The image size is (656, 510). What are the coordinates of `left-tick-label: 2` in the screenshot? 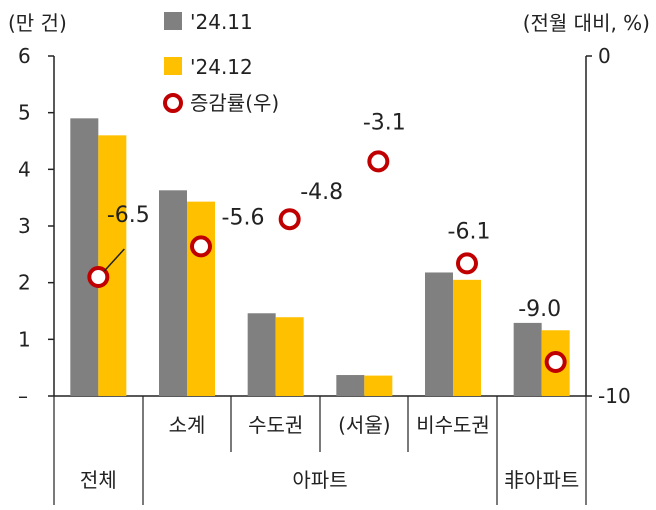 It's located at (24, 283).